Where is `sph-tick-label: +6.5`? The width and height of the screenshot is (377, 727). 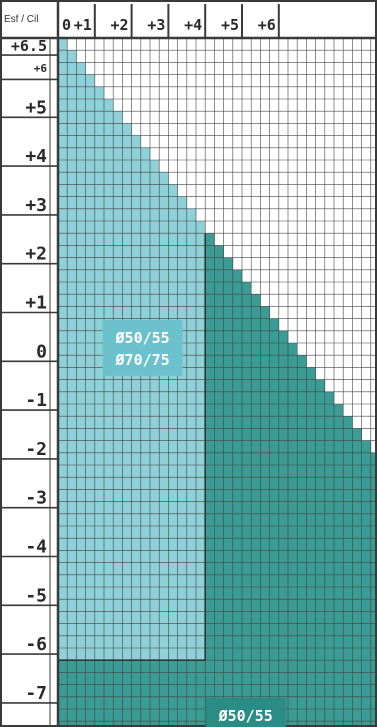 sph-tick-label: +6.5 is located at coordinates (29, 46).